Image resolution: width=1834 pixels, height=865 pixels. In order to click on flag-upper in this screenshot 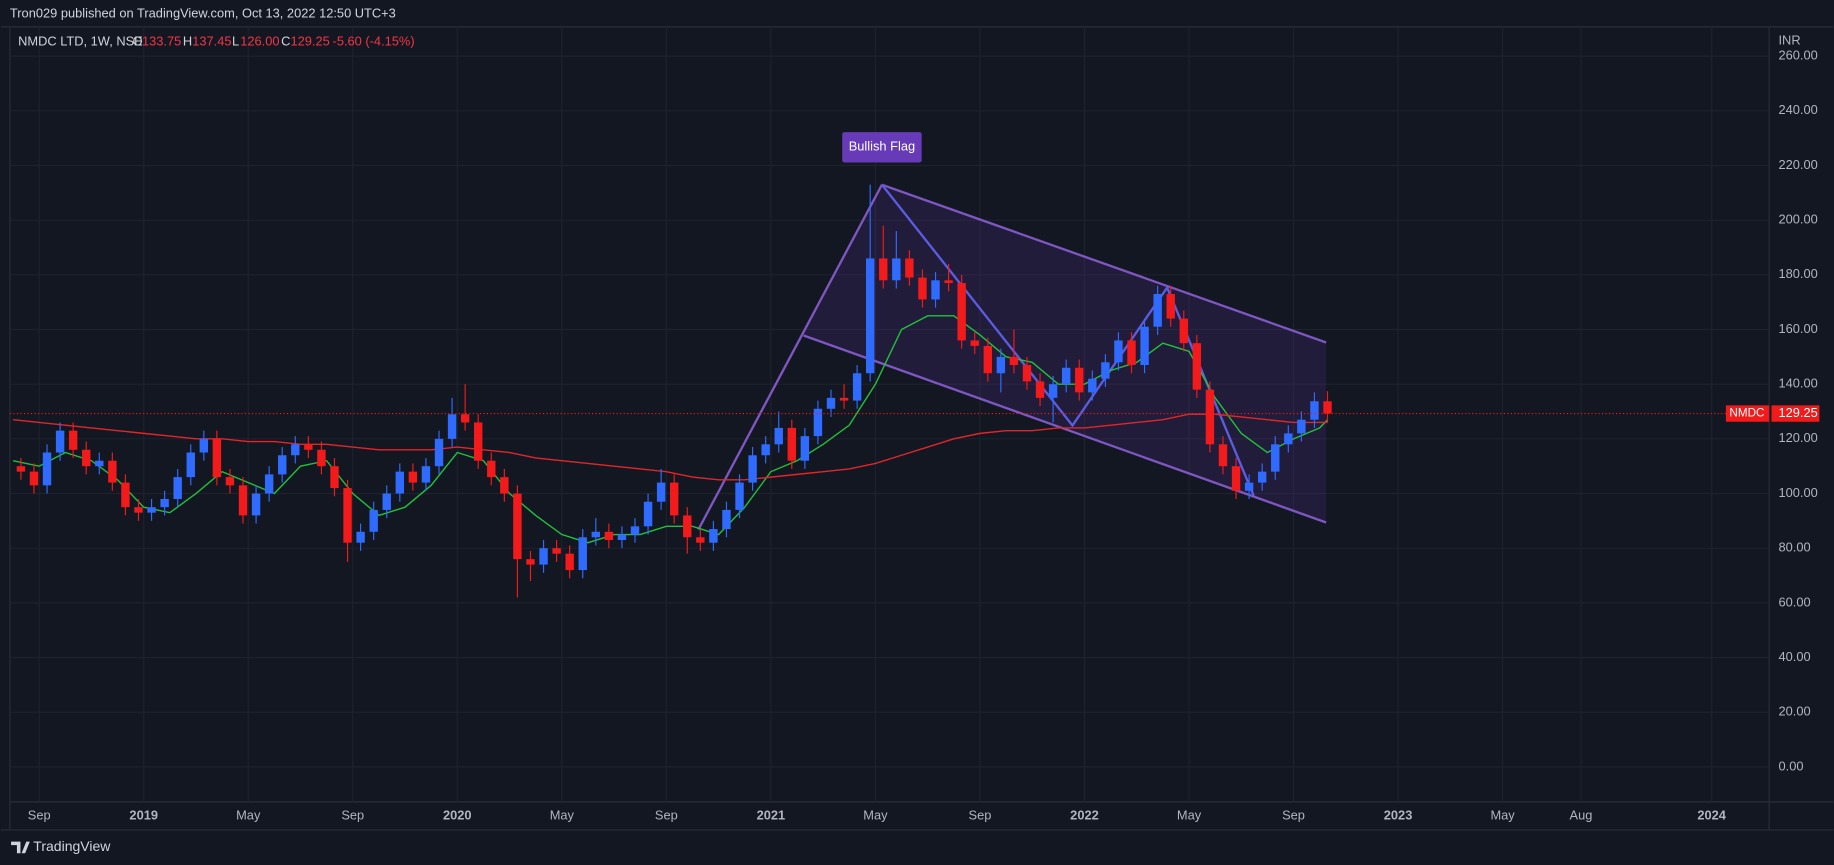, I will do `click(1104, 263)`.